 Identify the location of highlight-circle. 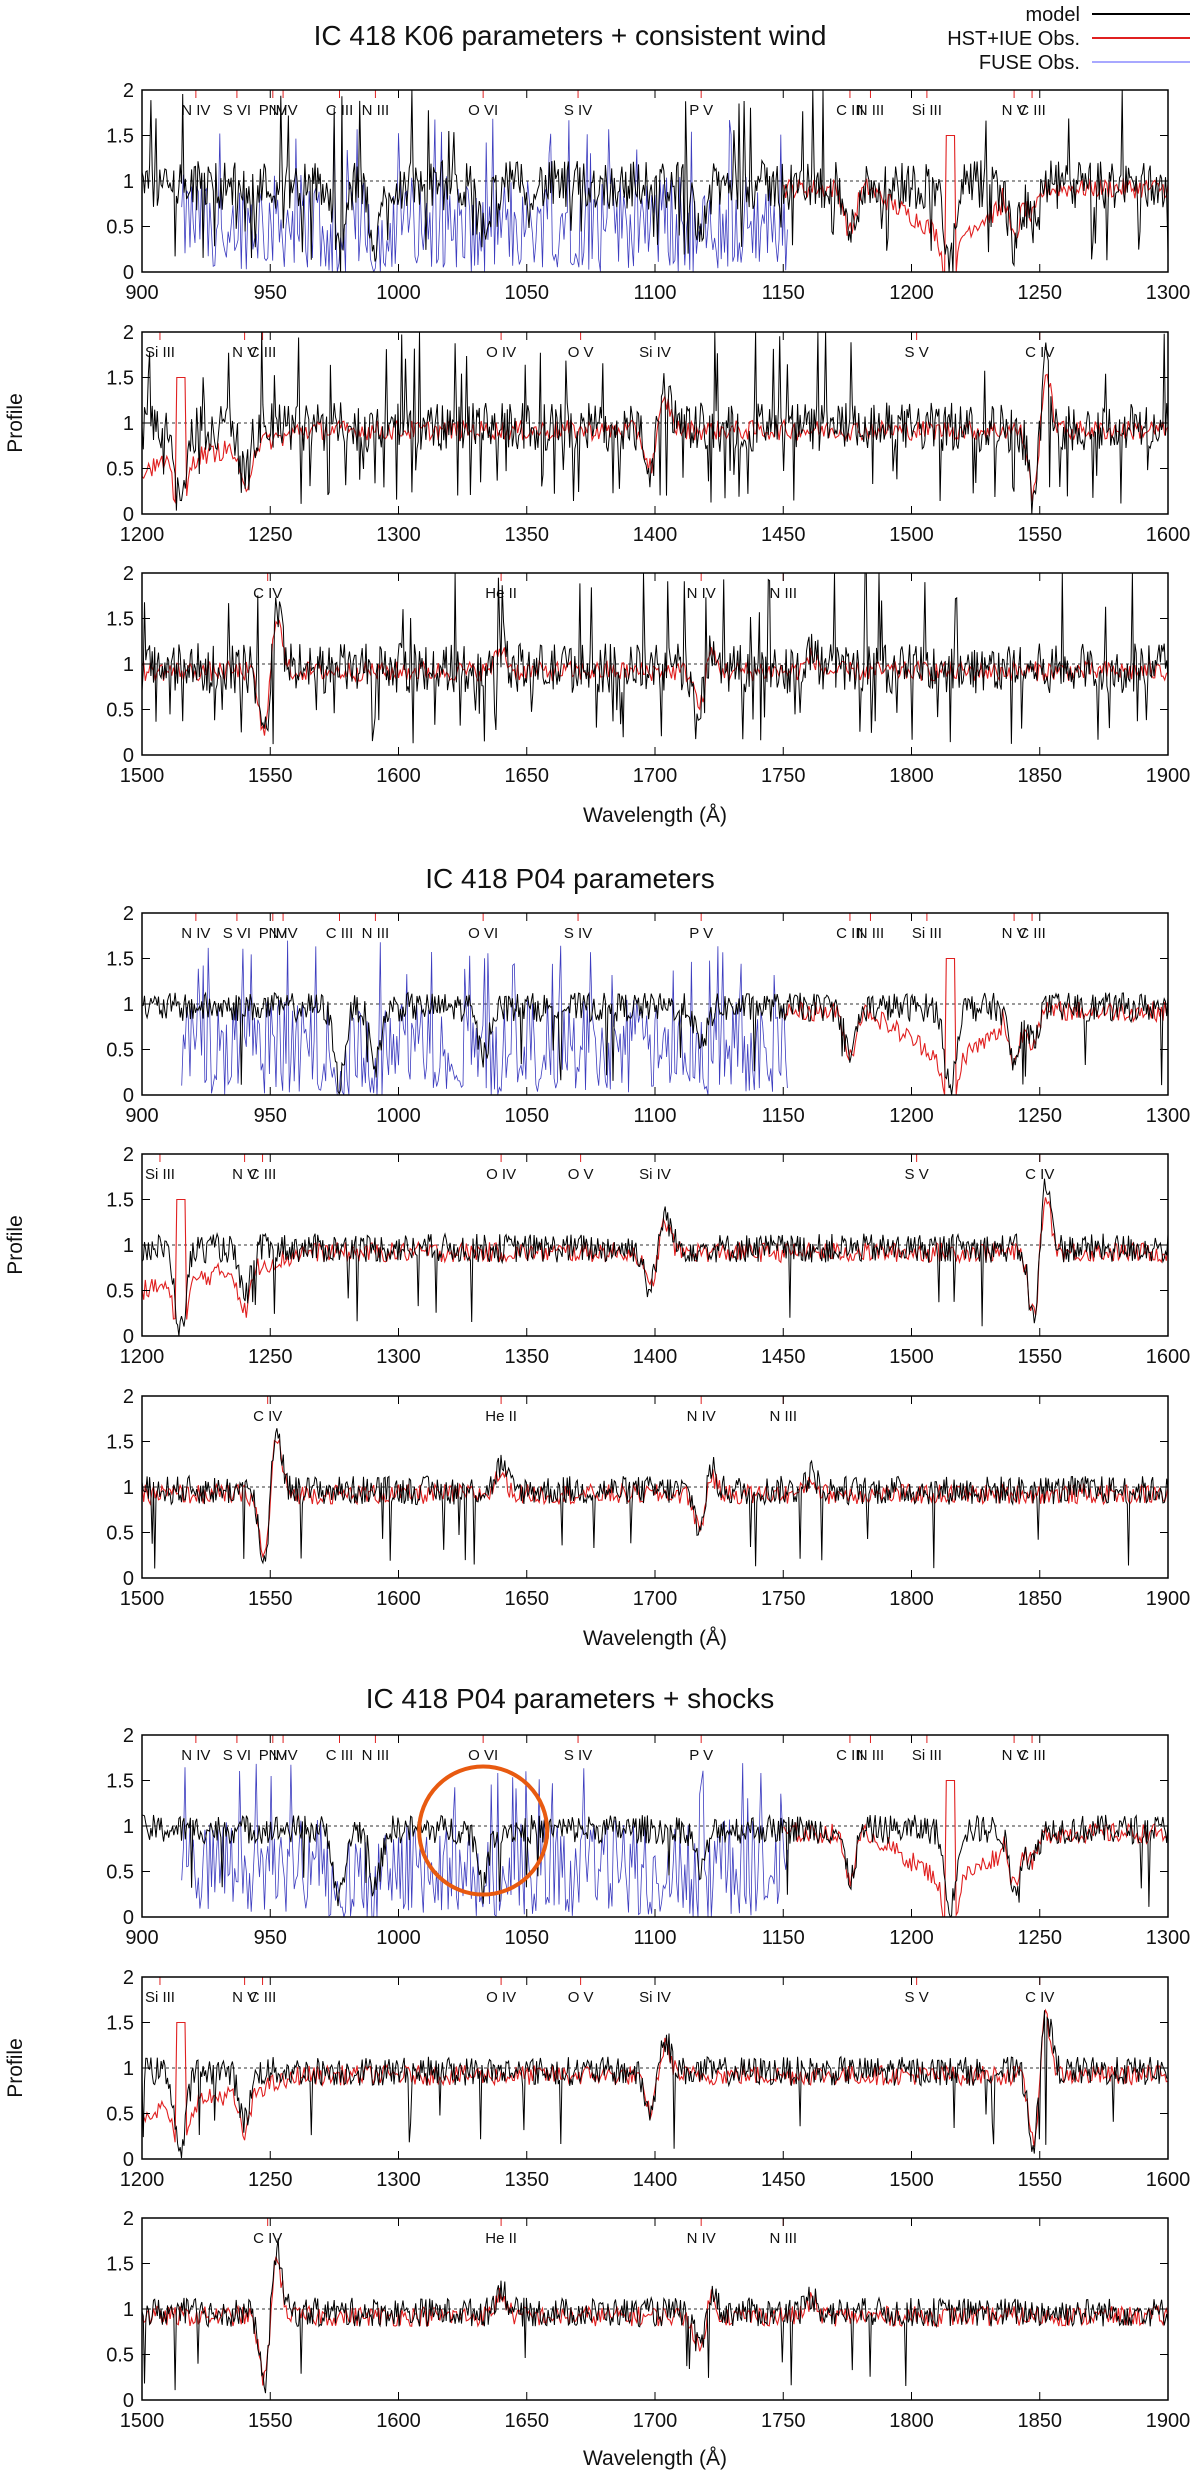
(483, 1830).